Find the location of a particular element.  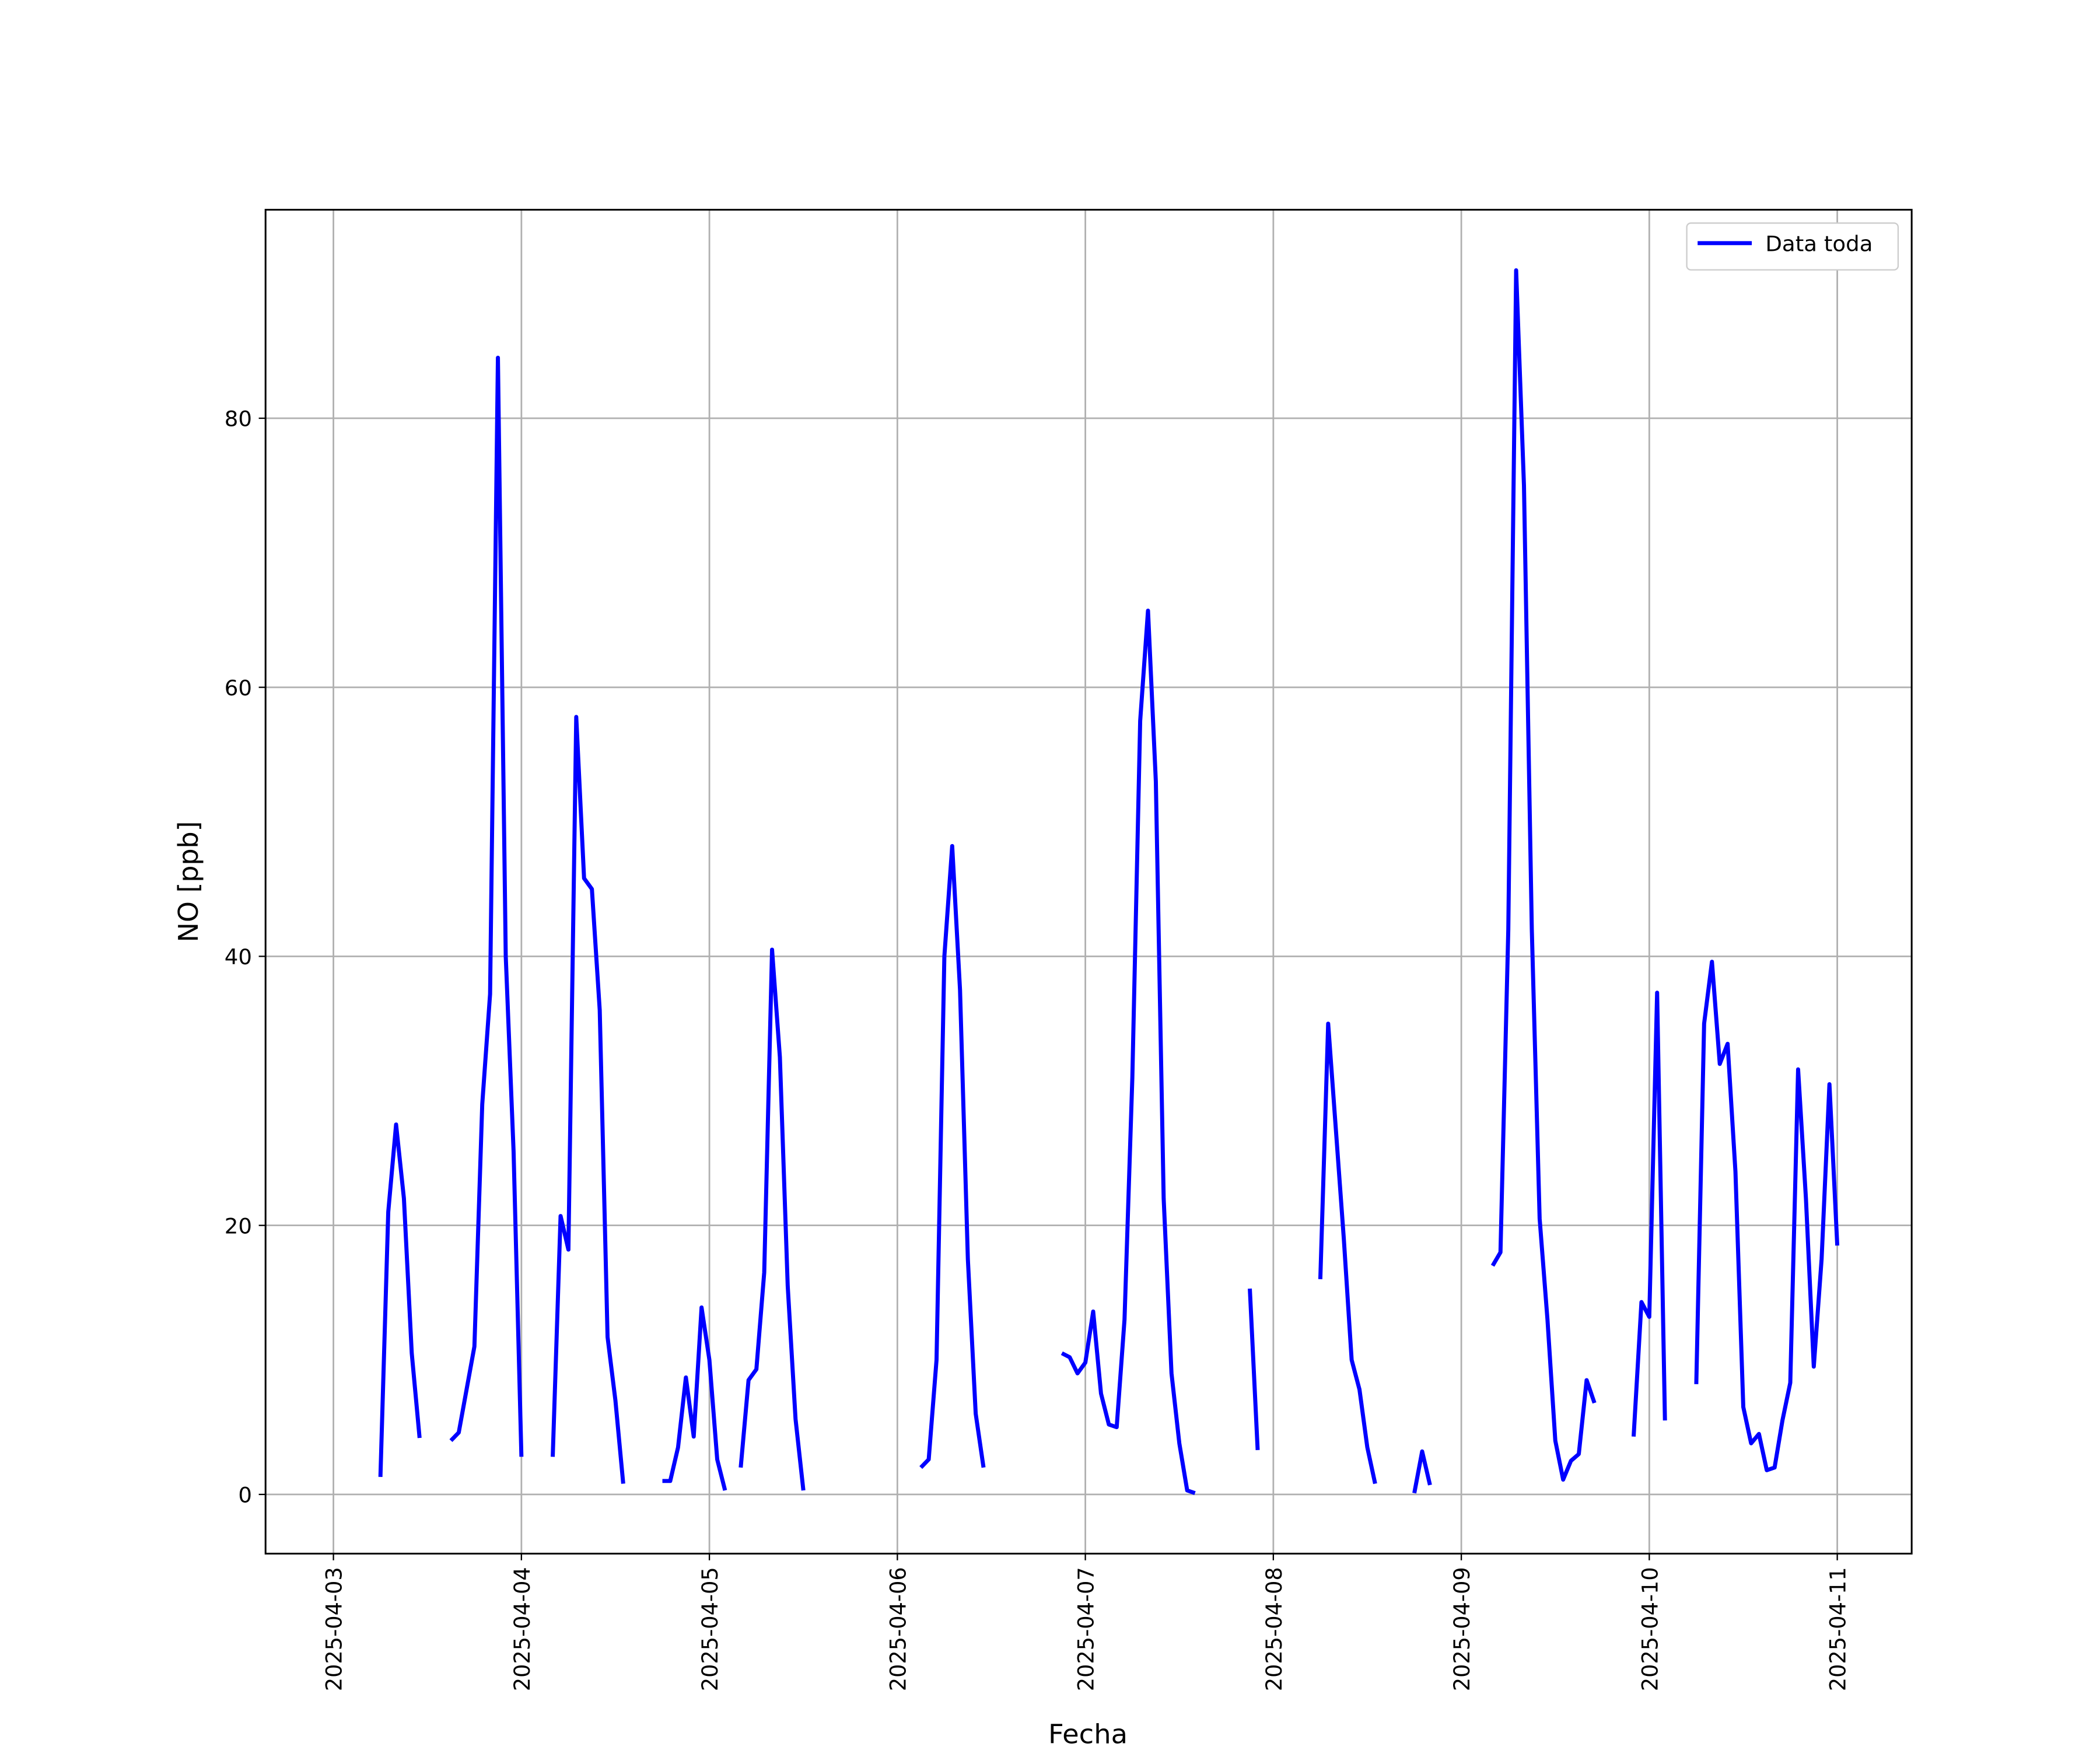

x-tick-label: 2025-04-05 is located at coordinates (710, 1629).